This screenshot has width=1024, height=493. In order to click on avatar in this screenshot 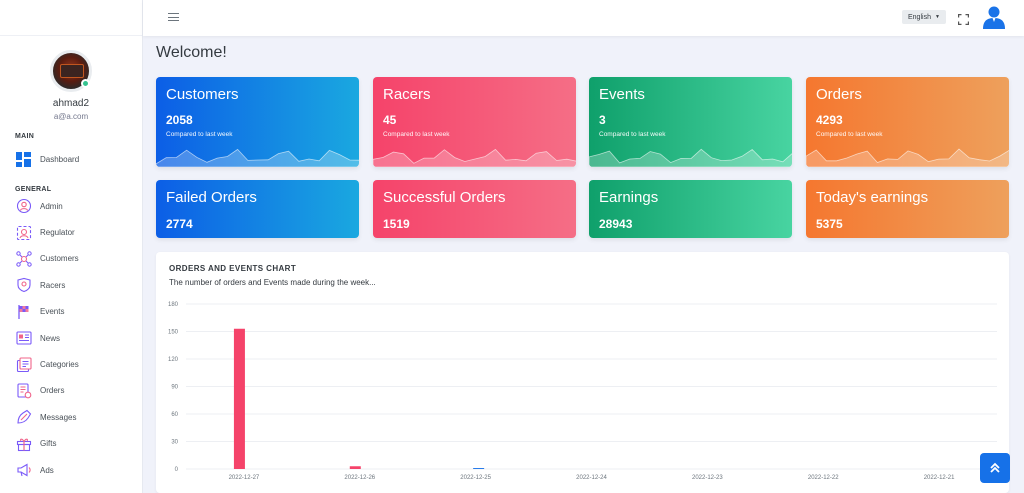, I will do `click(71, 71)`.